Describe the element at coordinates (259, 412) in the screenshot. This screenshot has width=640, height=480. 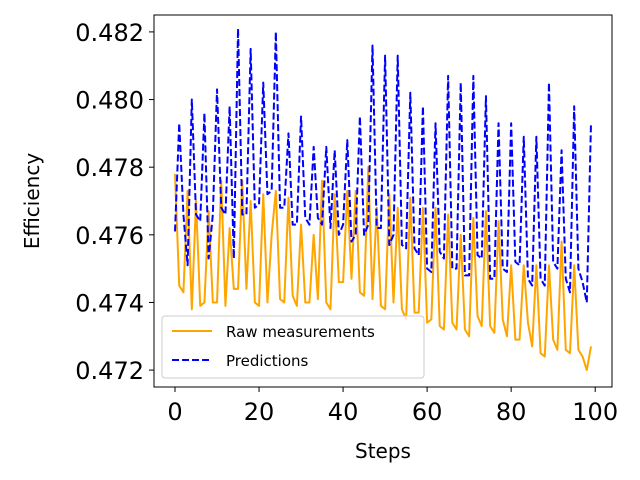
I see `x-tick-label: 20` at that location.